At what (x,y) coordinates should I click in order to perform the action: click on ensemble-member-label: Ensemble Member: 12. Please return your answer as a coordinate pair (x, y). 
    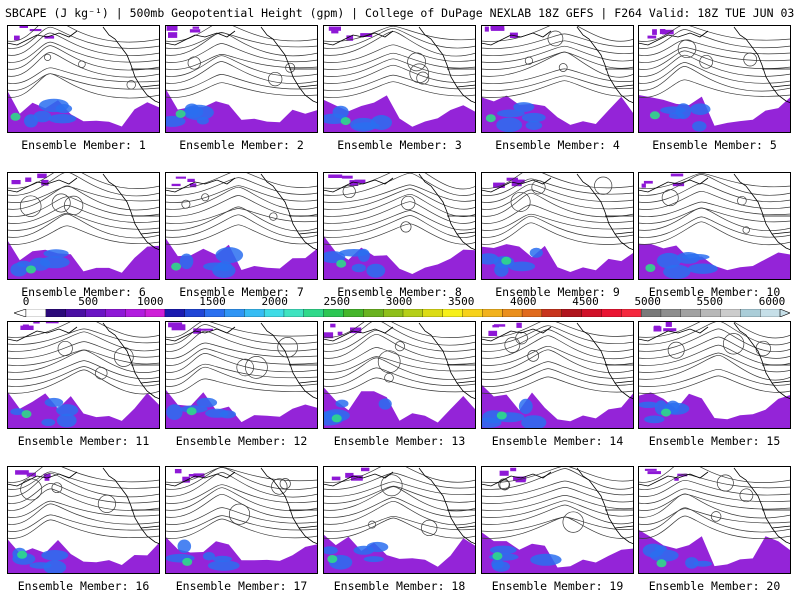
    Looking at the image, I should click on (241, 441).